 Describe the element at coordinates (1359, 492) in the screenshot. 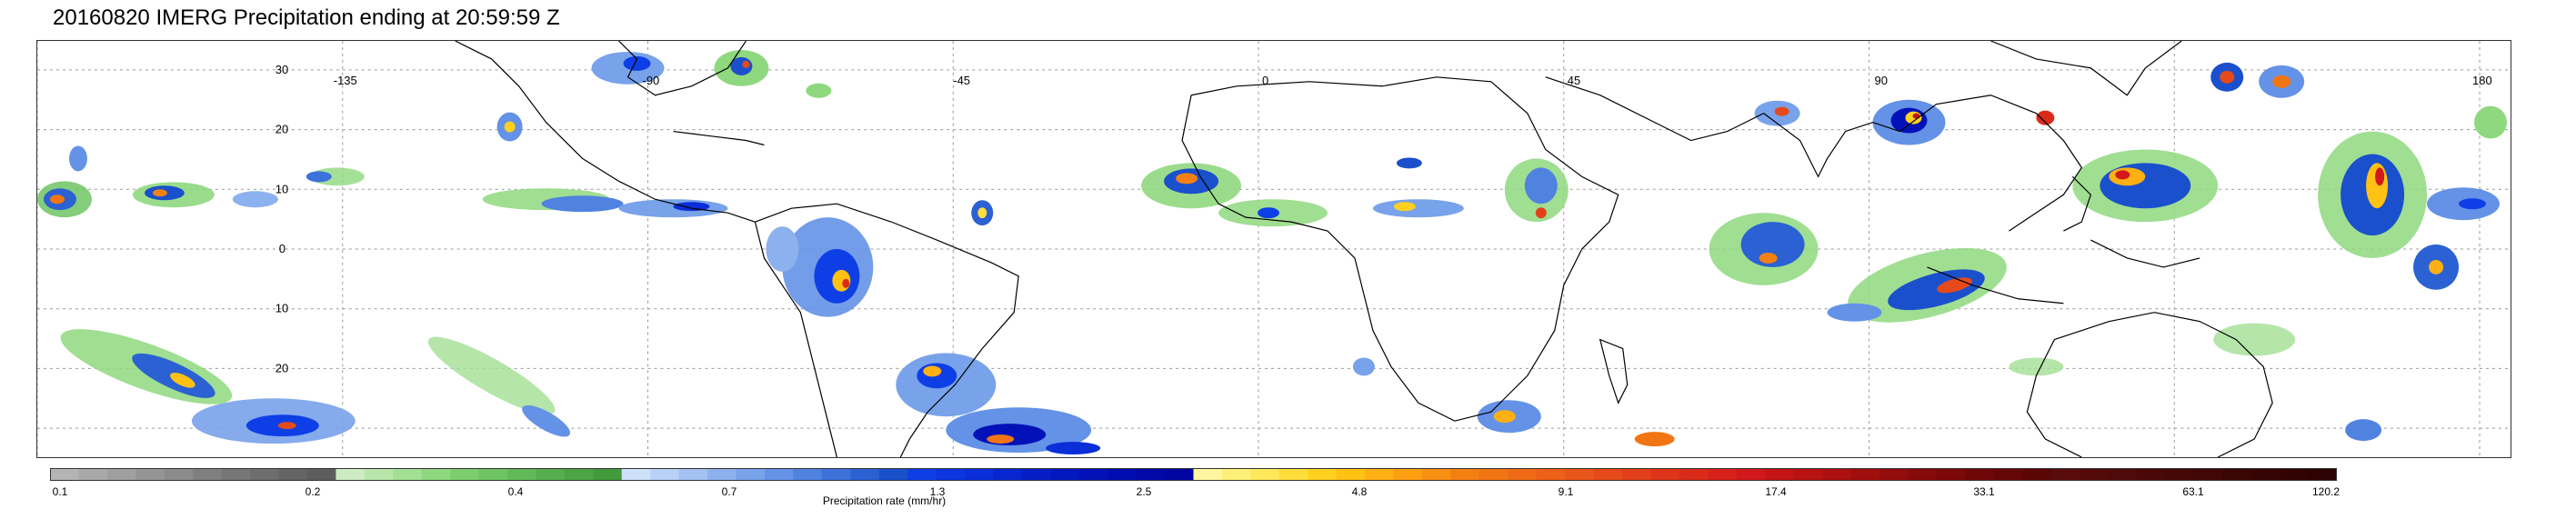

I see `colorbar-tick-label: 4.8` at that location.